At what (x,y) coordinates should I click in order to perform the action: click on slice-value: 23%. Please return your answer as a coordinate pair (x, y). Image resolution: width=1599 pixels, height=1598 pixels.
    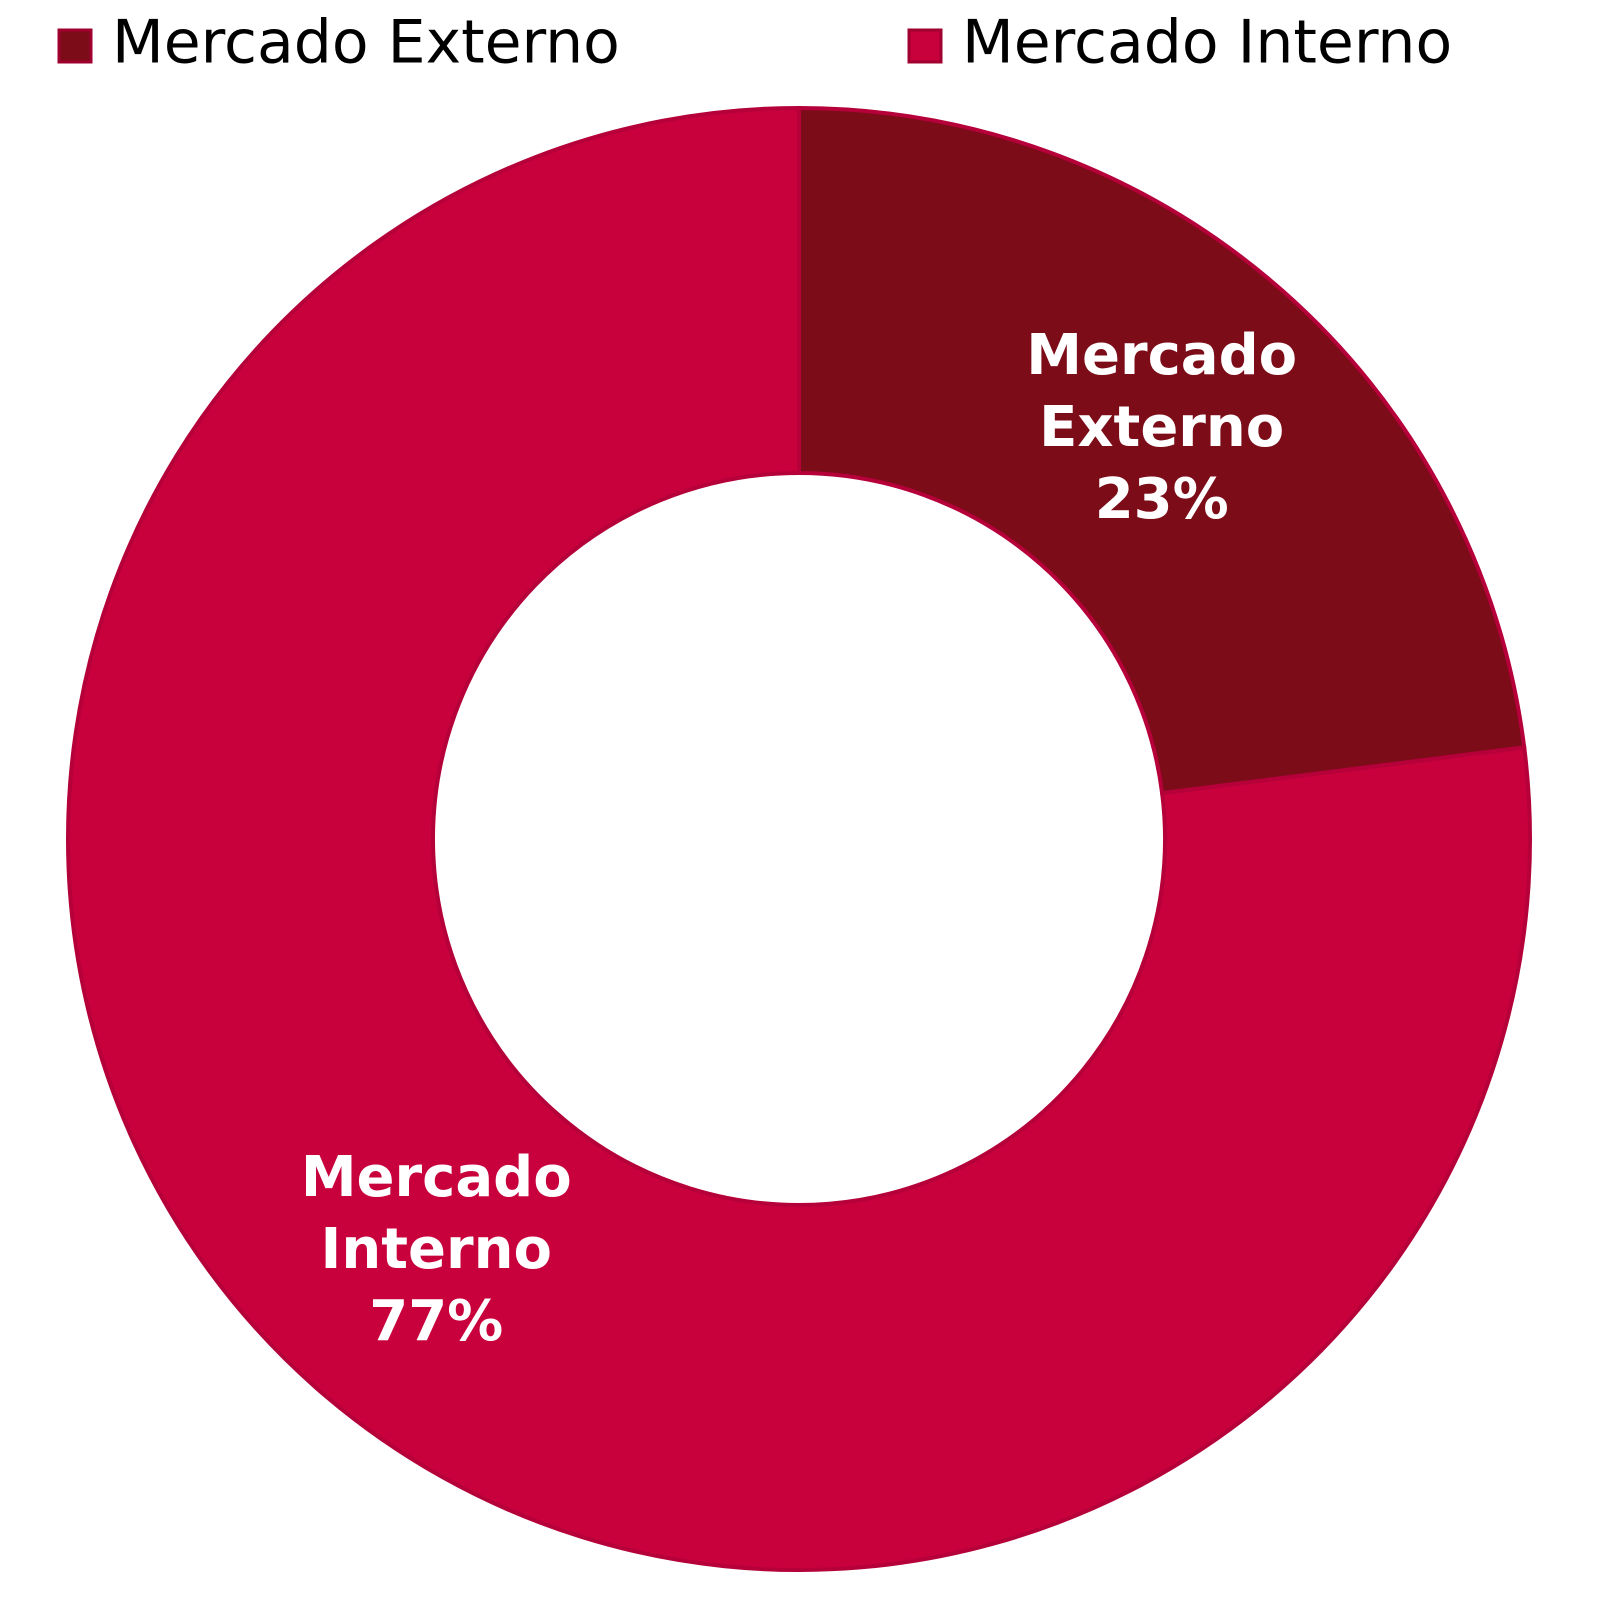
    Looking at the image, I should click on (1161, 499).